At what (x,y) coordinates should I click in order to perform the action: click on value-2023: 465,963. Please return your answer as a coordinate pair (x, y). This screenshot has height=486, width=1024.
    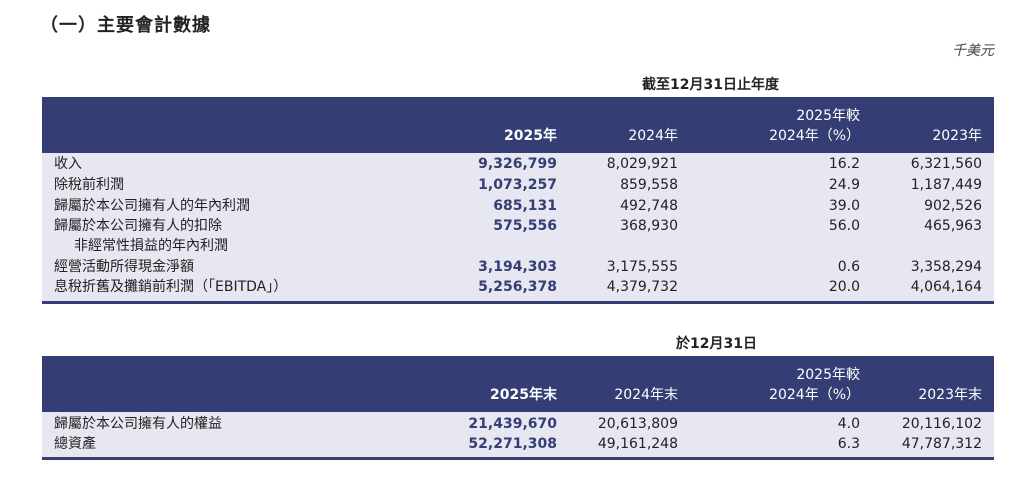
    Looking at the image, I should click on (953, 226).